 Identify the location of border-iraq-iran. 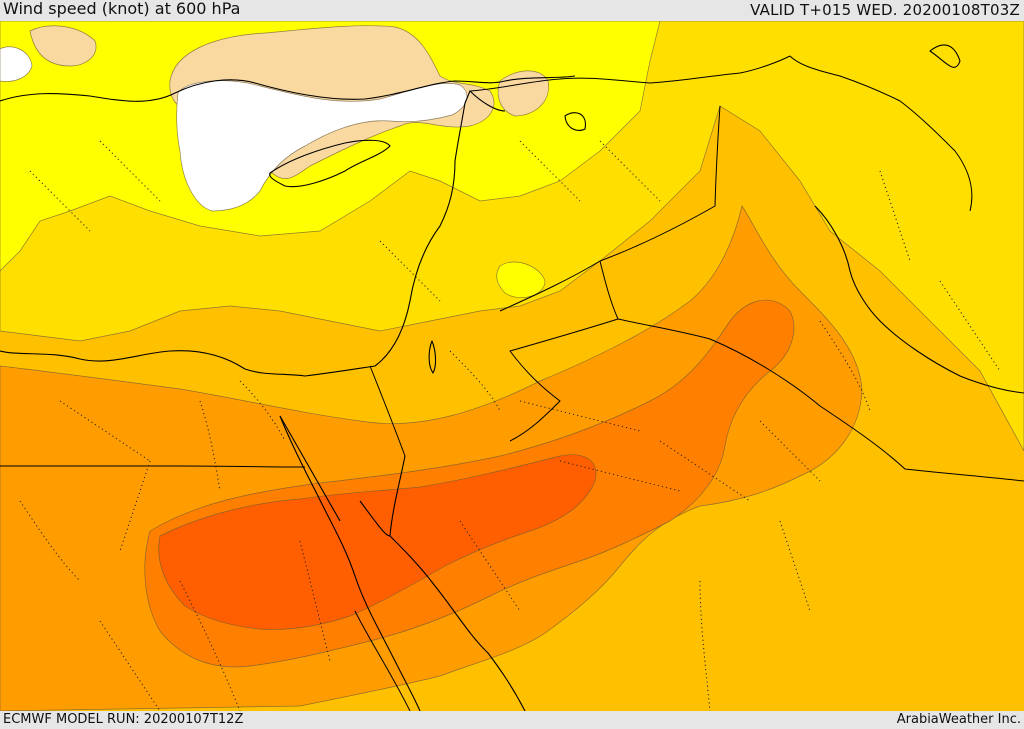
(881, 133).